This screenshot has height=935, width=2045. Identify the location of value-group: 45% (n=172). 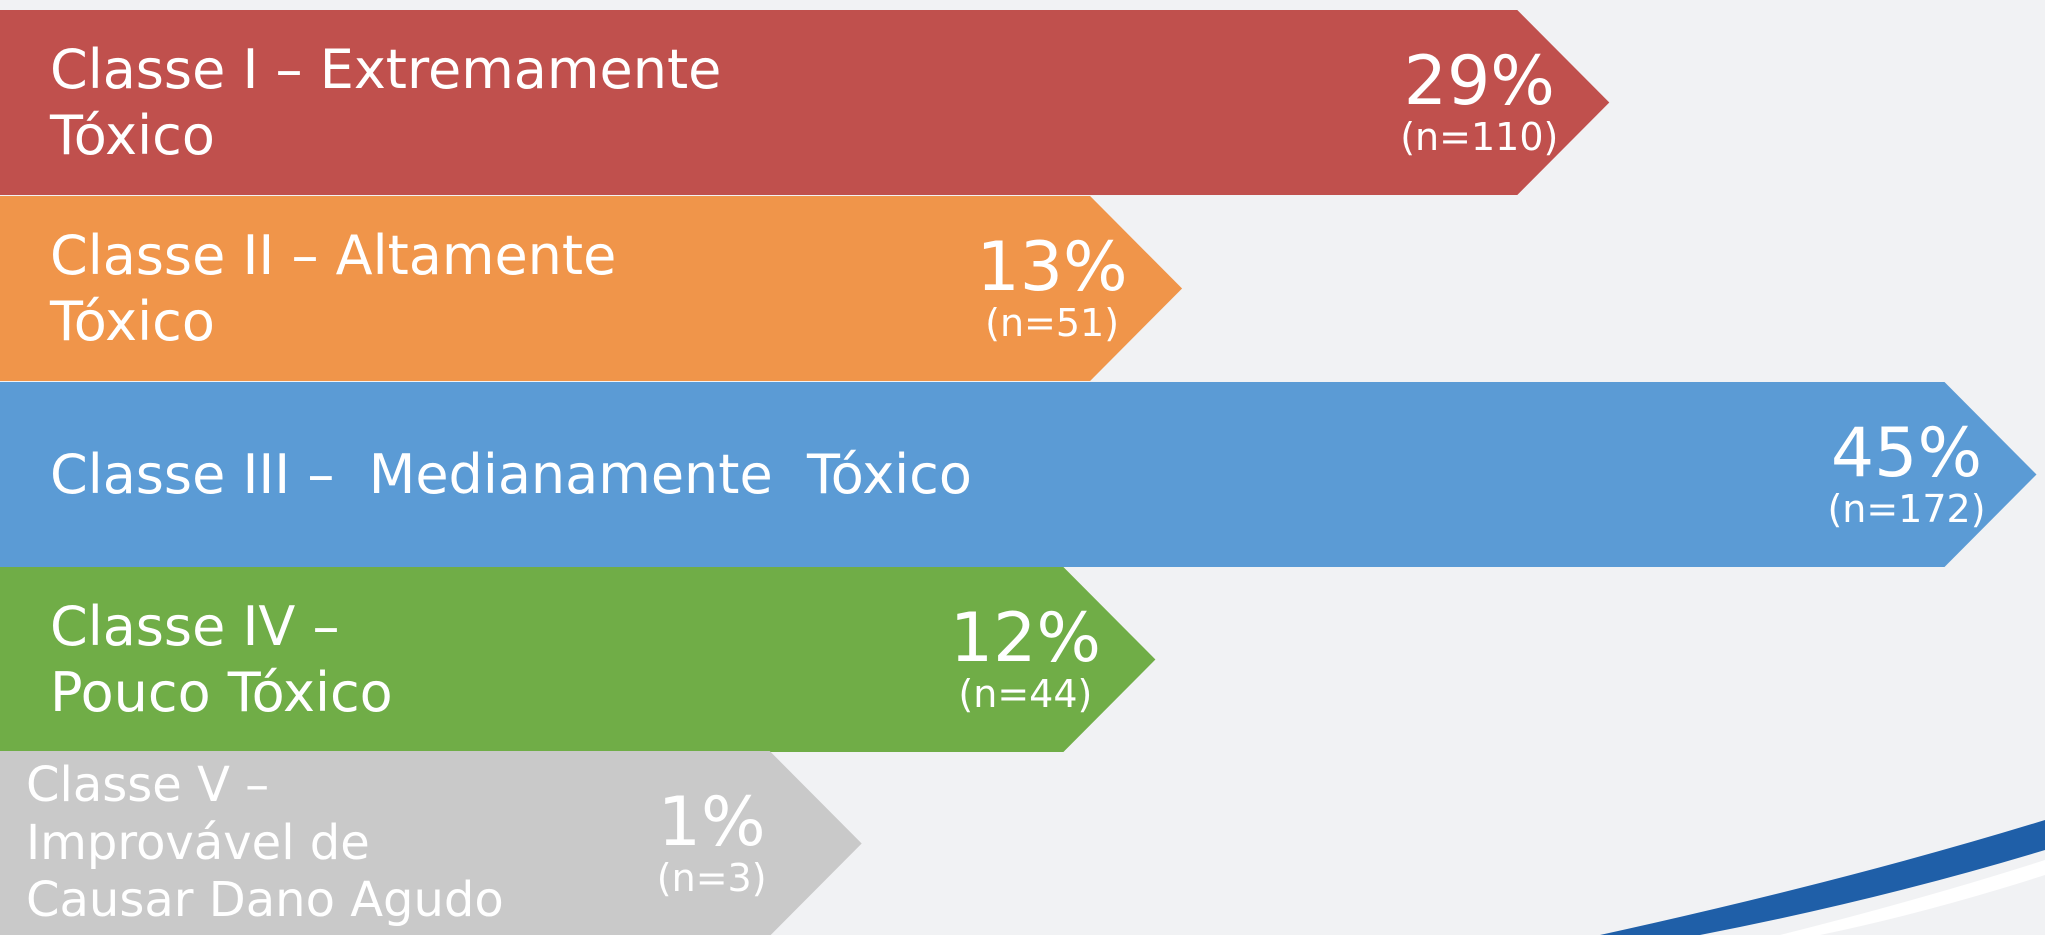
(1901, 474).